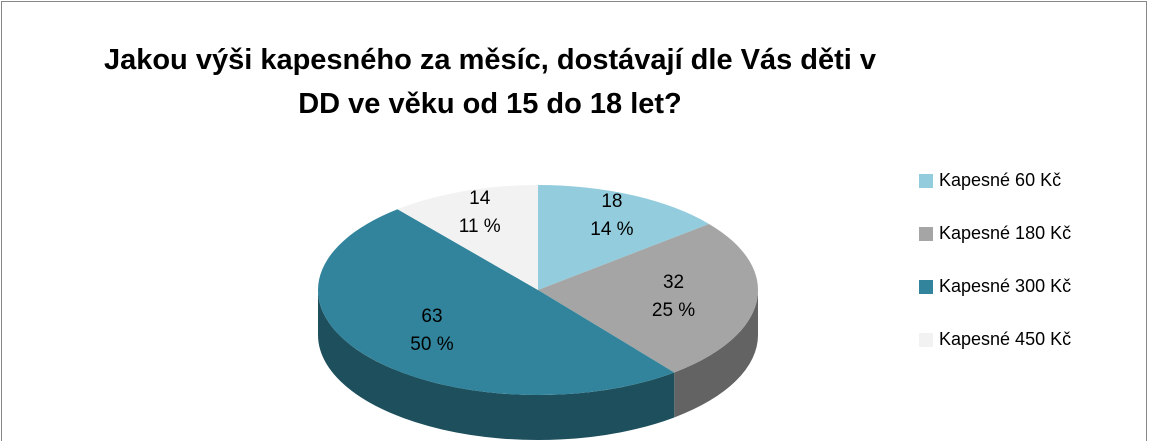 The width and height of the screenshot is (1150, 441). What do you see at coordinates (1005, 233) in the screenshot?
I see `legend-label: Kapesné 180 Kč` at bounding box center [1005, 233].